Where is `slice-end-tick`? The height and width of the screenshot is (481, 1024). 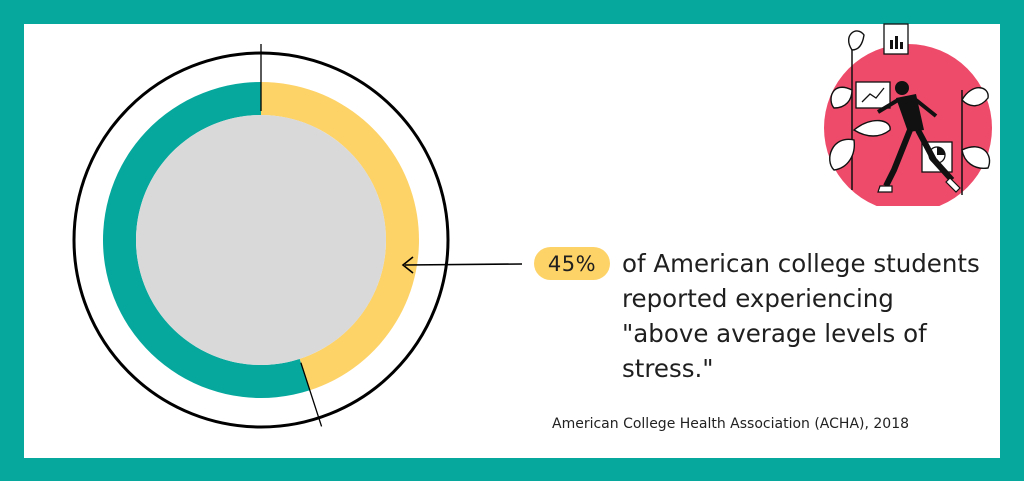
slice-end-tick is located at coordinates (311, 394).